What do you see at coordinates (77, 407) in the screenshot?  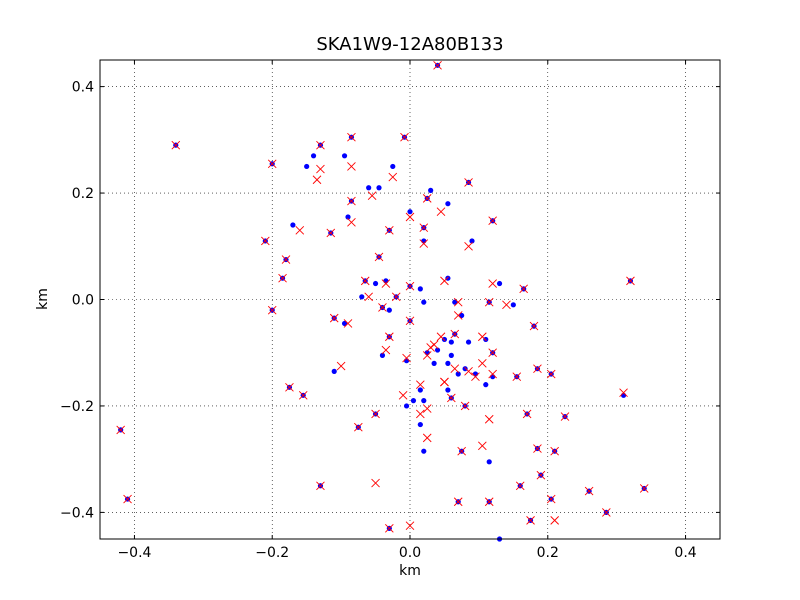 I see `y-tick-label: −0.2` at bounding box center [77, 407].